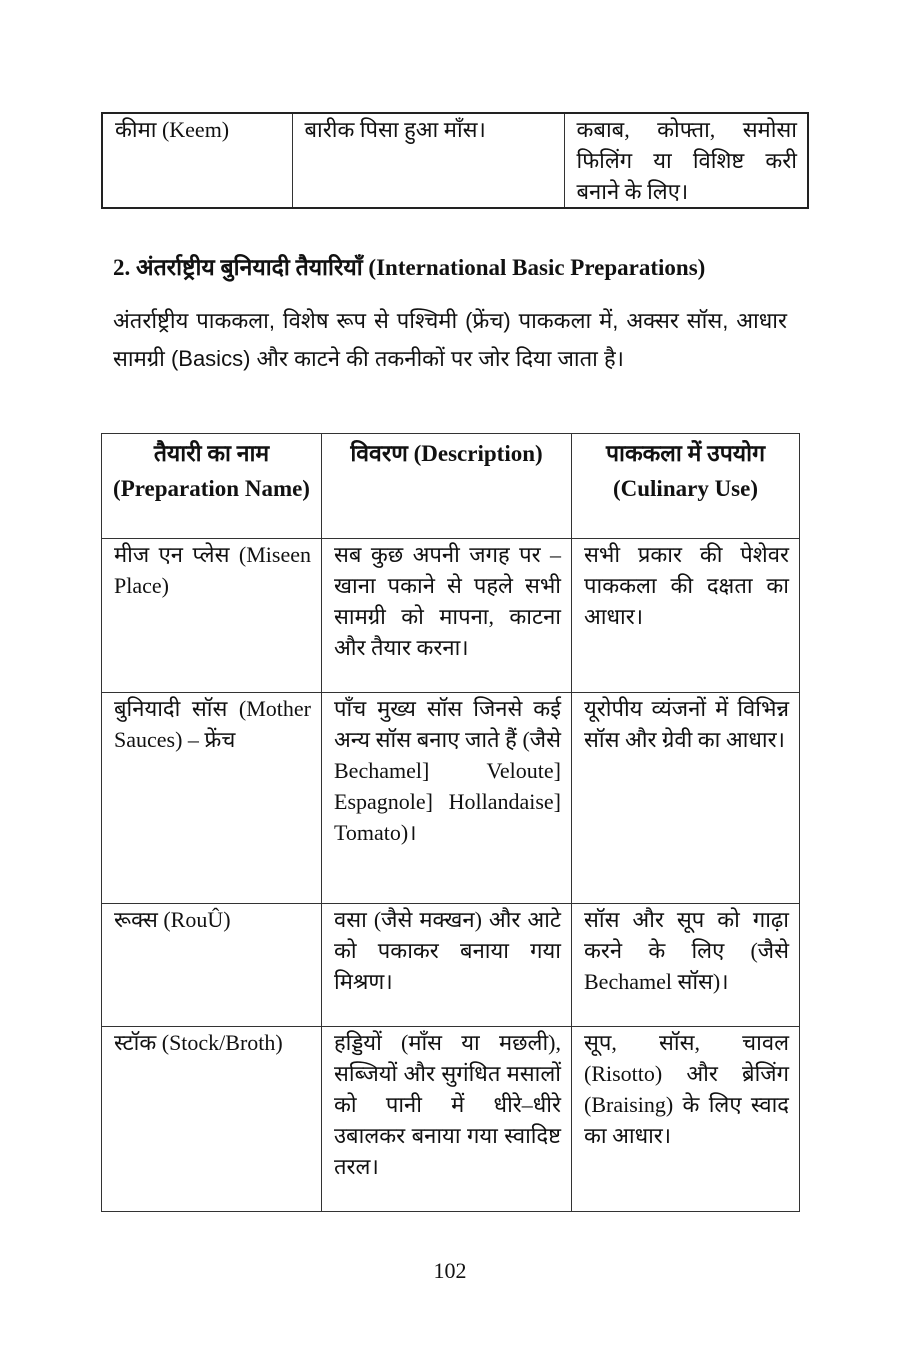 This screenshot has height=1350, width=900. What do you see at coordinates (685, 486) in the screenshot?
I see `column-header: पाककला में उपयोग (Culinary Use)` at bounding box center [685, 486].